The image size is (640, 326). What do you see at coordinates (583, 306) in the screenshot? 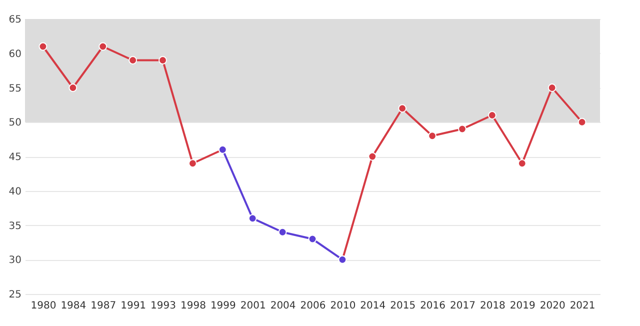
I see `x-tick-label: 2021` at bounding box center [583, 306].